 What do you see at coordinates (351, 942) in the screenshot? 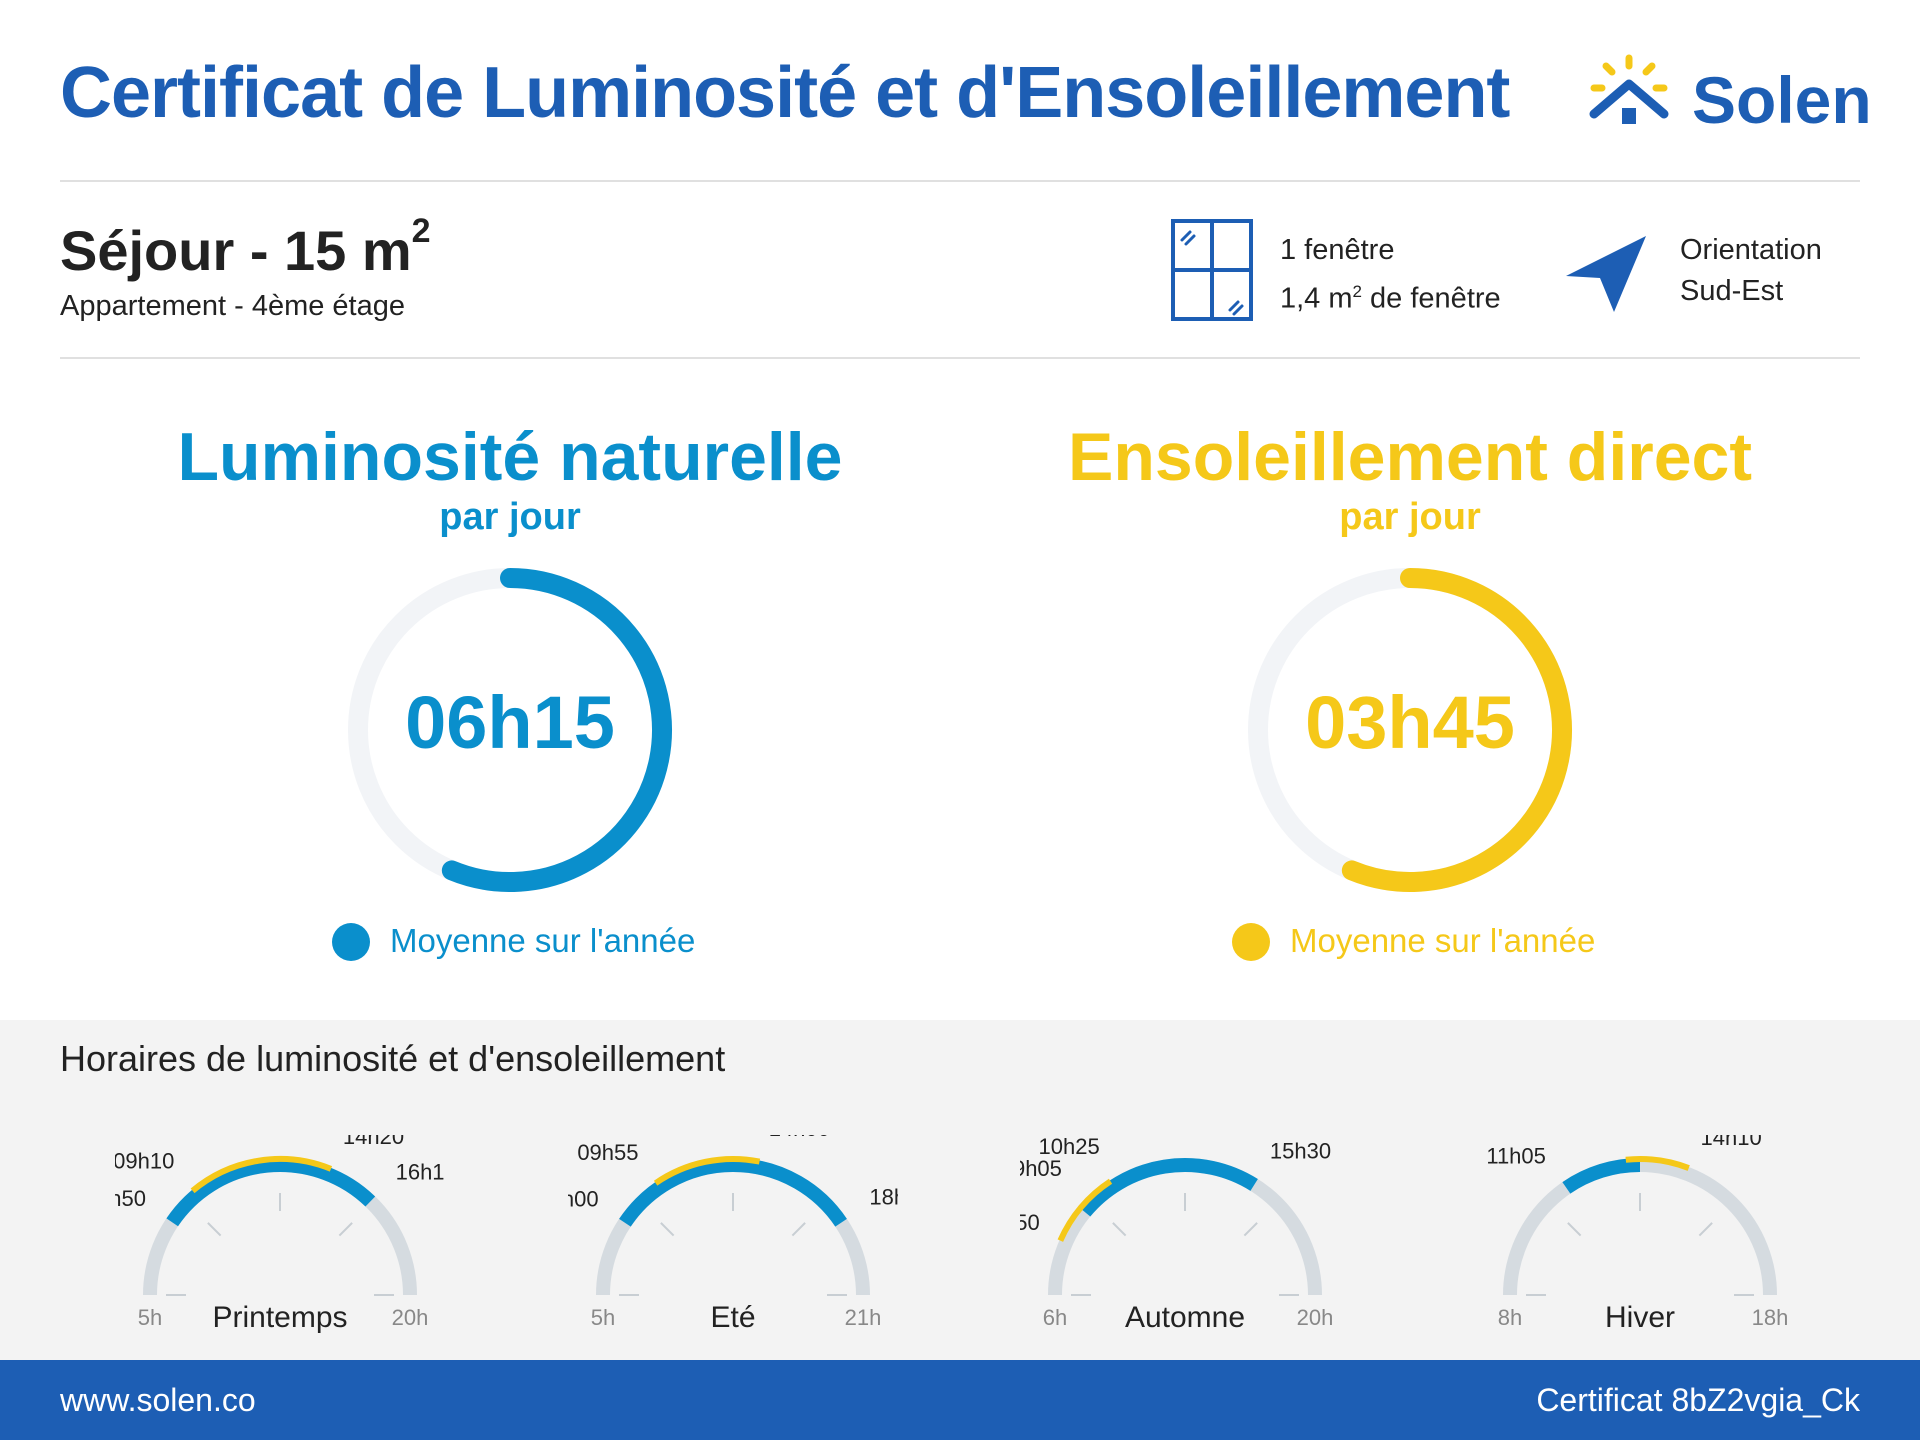
I see `legend-dot-luminosity` at bounding box center [351, 942].